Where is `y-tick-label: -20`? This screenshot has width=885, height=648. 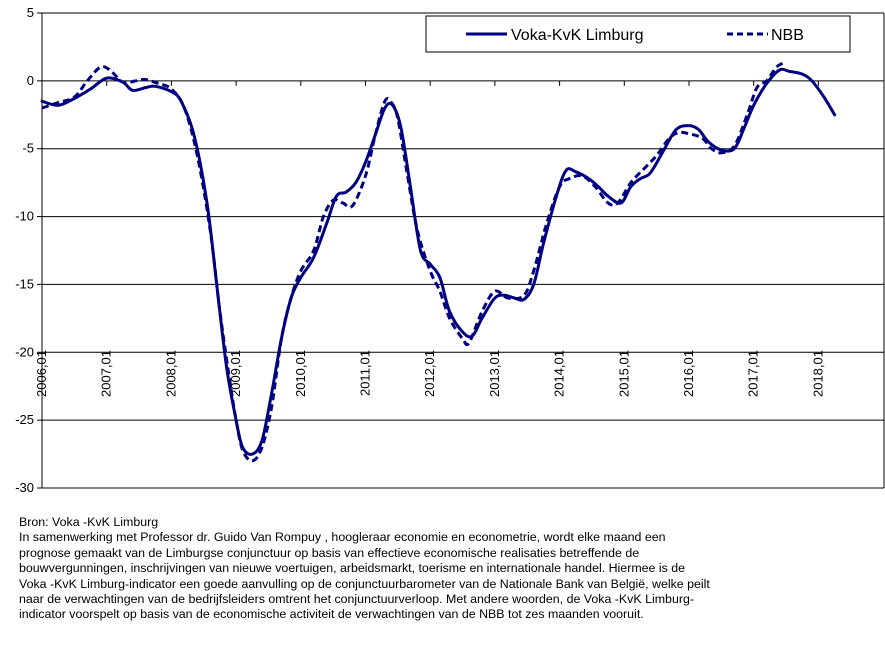
y-tick-label: -20 is located at coordinates (24, 351).